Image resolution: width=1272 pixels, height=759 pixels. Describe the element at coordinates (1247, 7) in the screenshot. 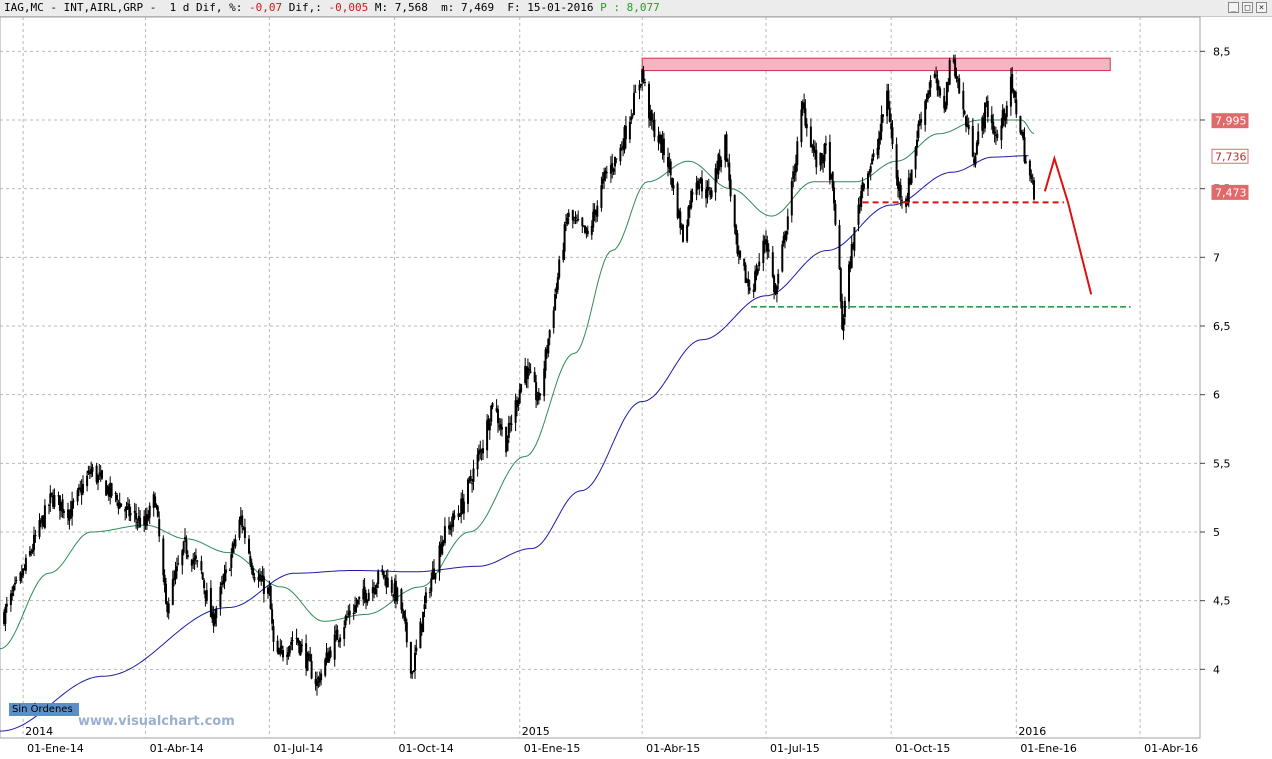

I see `maximize-button: □` at that location.